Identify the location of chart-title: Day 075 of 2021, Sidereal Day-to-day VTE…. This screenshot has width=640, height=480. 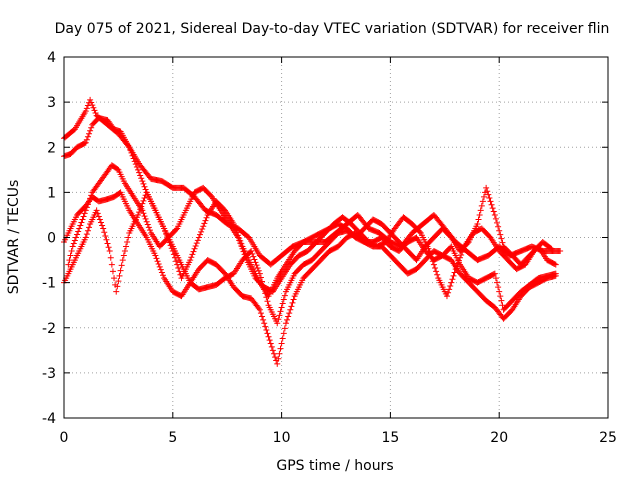
(332, 29).